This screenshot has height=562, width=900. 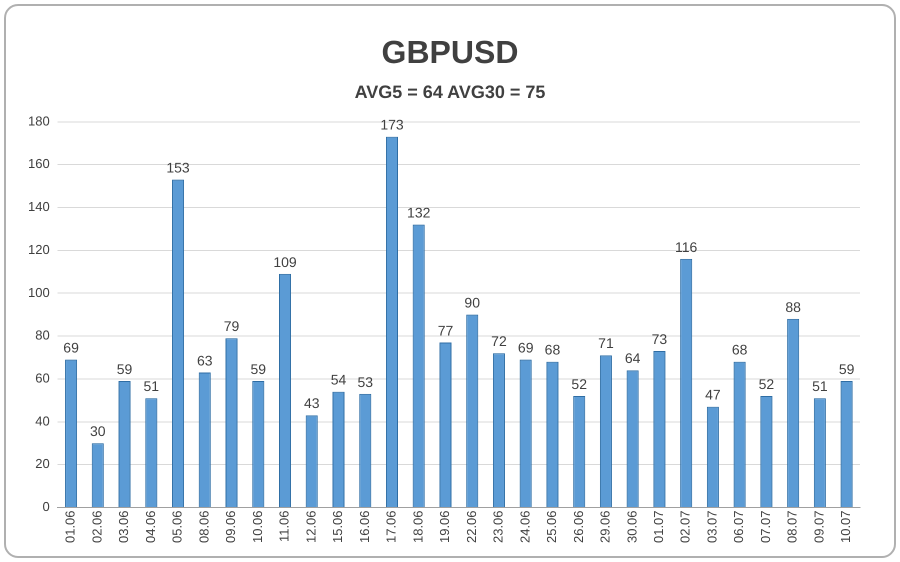 I want to click on y-tick-label: 80, so click(x=42, y=335).